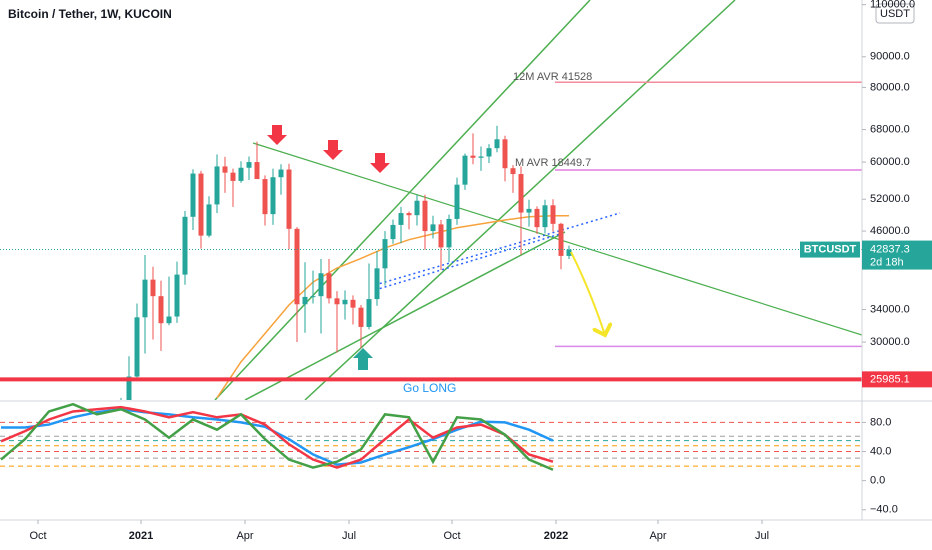 The height and width of the screenshot is (550, 932). Describe the element at coordinates (890, 199) in the screenshot. I see `y-tick-label: 52000.0` at that location.